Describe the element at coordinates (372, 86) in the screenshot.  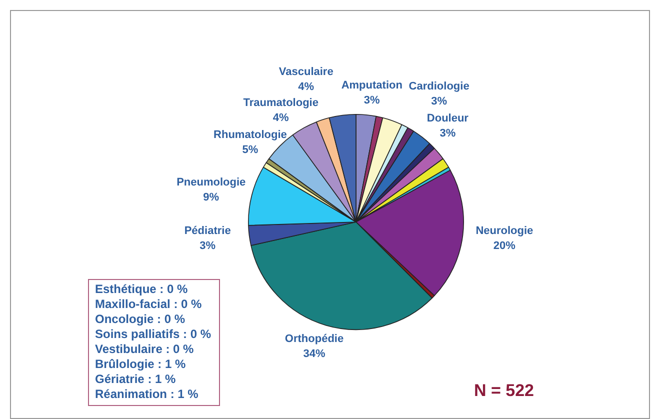
I see `slice-label: Amputation` at that location.